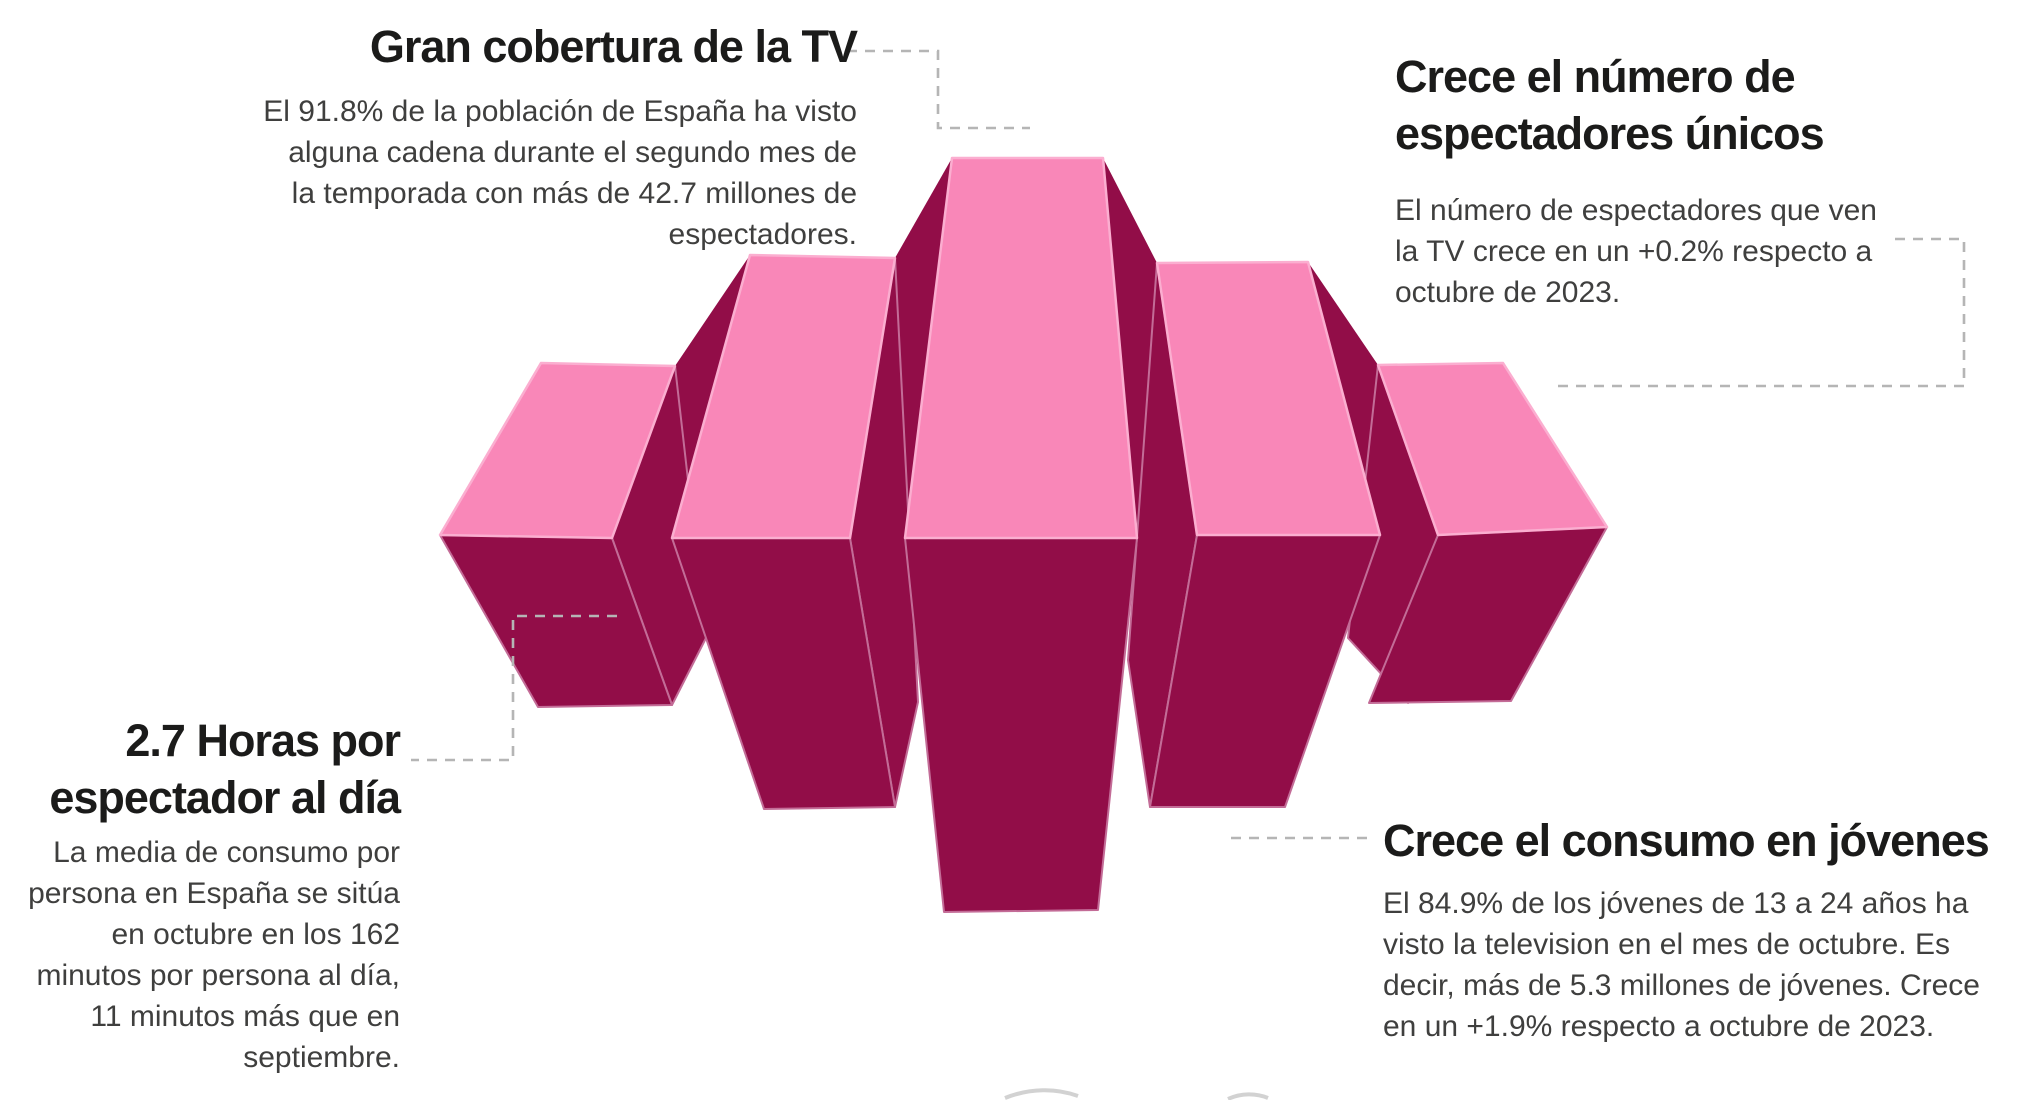  Describe the element at coordinates (783, 396) in the screenshot. I see `bar-2-top-face` at that location.